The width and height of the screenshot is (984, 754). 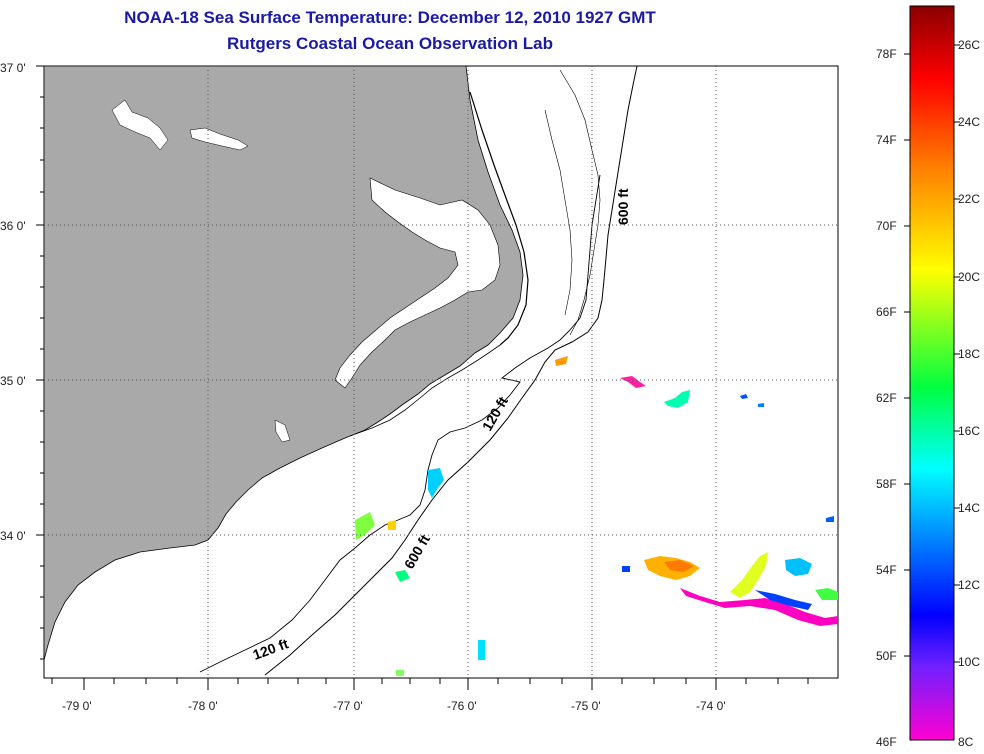 I want to click on left-ticks, so click(x=40, y=362).